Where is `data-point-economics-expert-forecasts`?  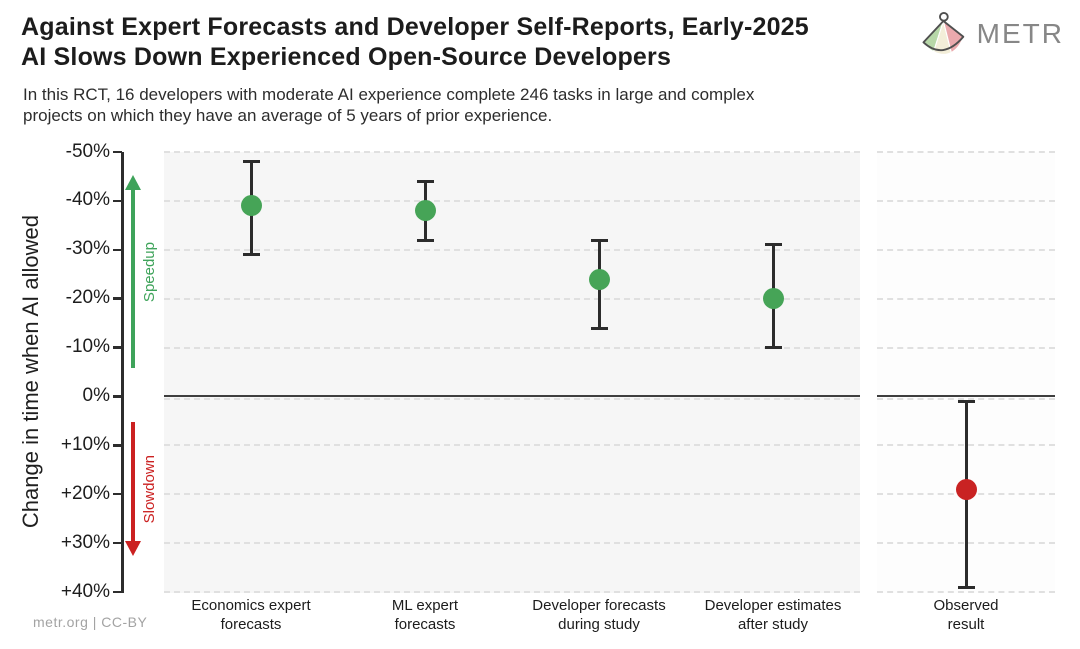 data-point-economics-expert-forecasts is located at coordinates (251, 206).